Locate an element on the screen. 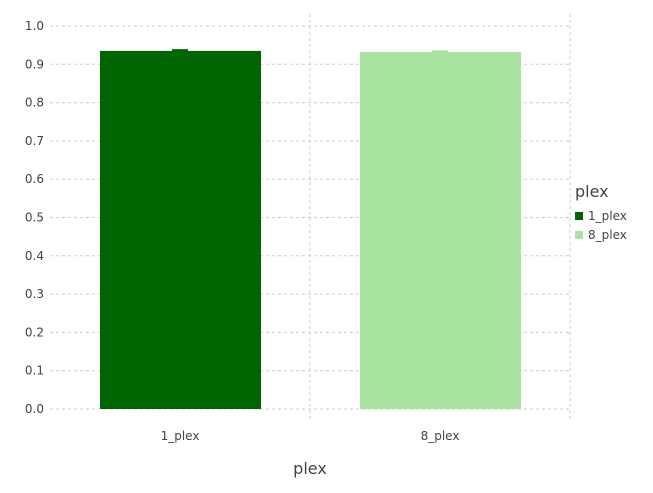 The width and height of the screenshot is (653, 493). x-axis-label: plex is located at coordinates (310, 468).